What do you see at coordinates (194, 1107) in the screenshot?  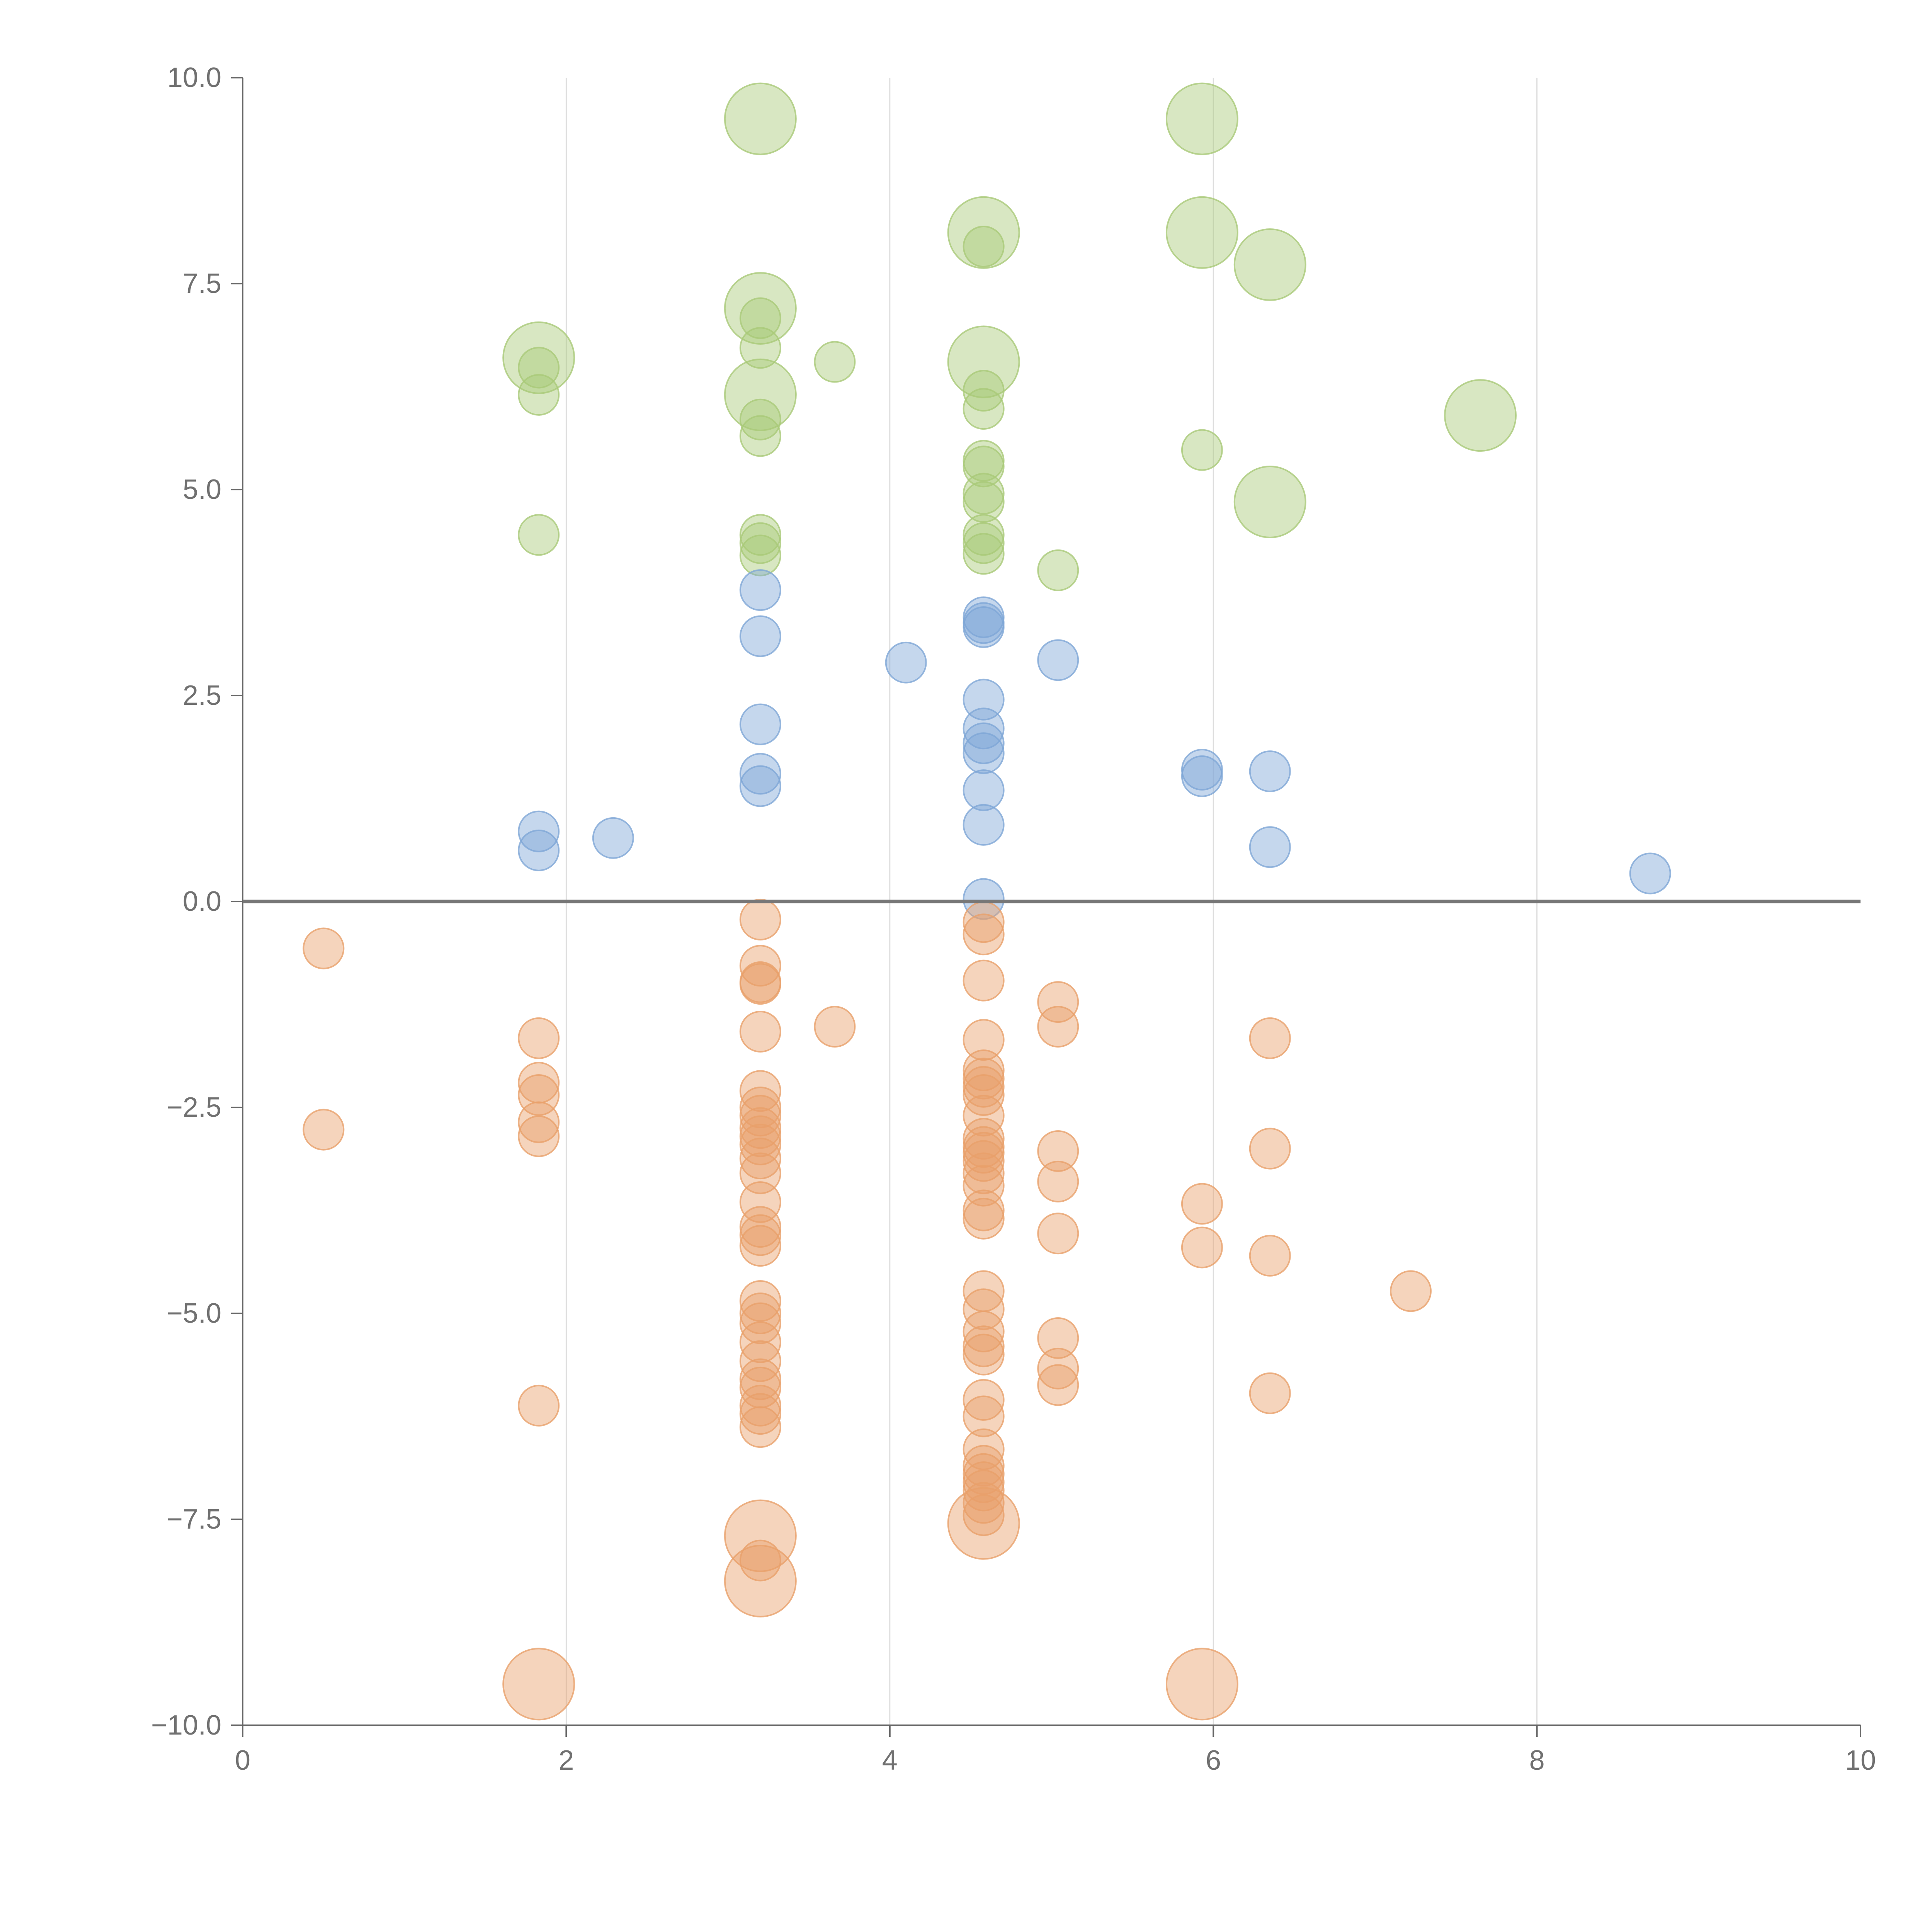 I see `y-tick-label: −2.5` at bounding box center [194, 1107].